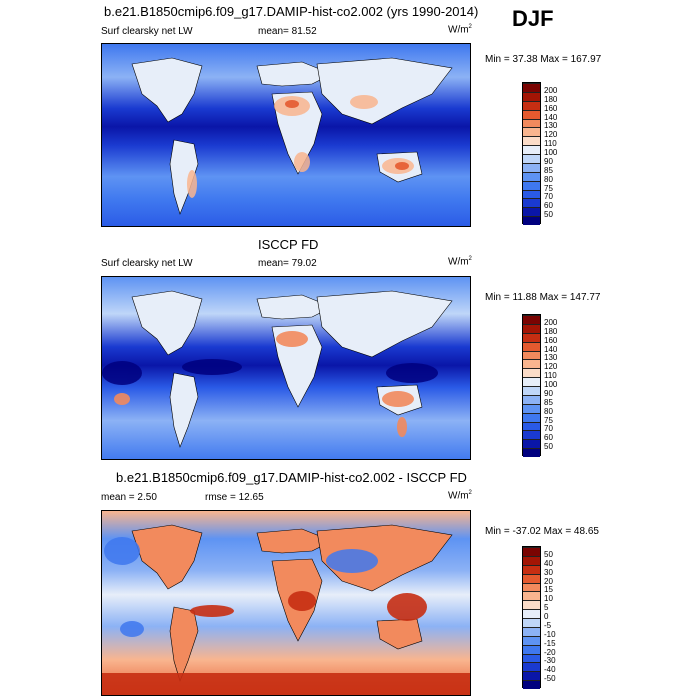 The image size is (700, 700). I want to click on panel2-map, so click(286, 368).